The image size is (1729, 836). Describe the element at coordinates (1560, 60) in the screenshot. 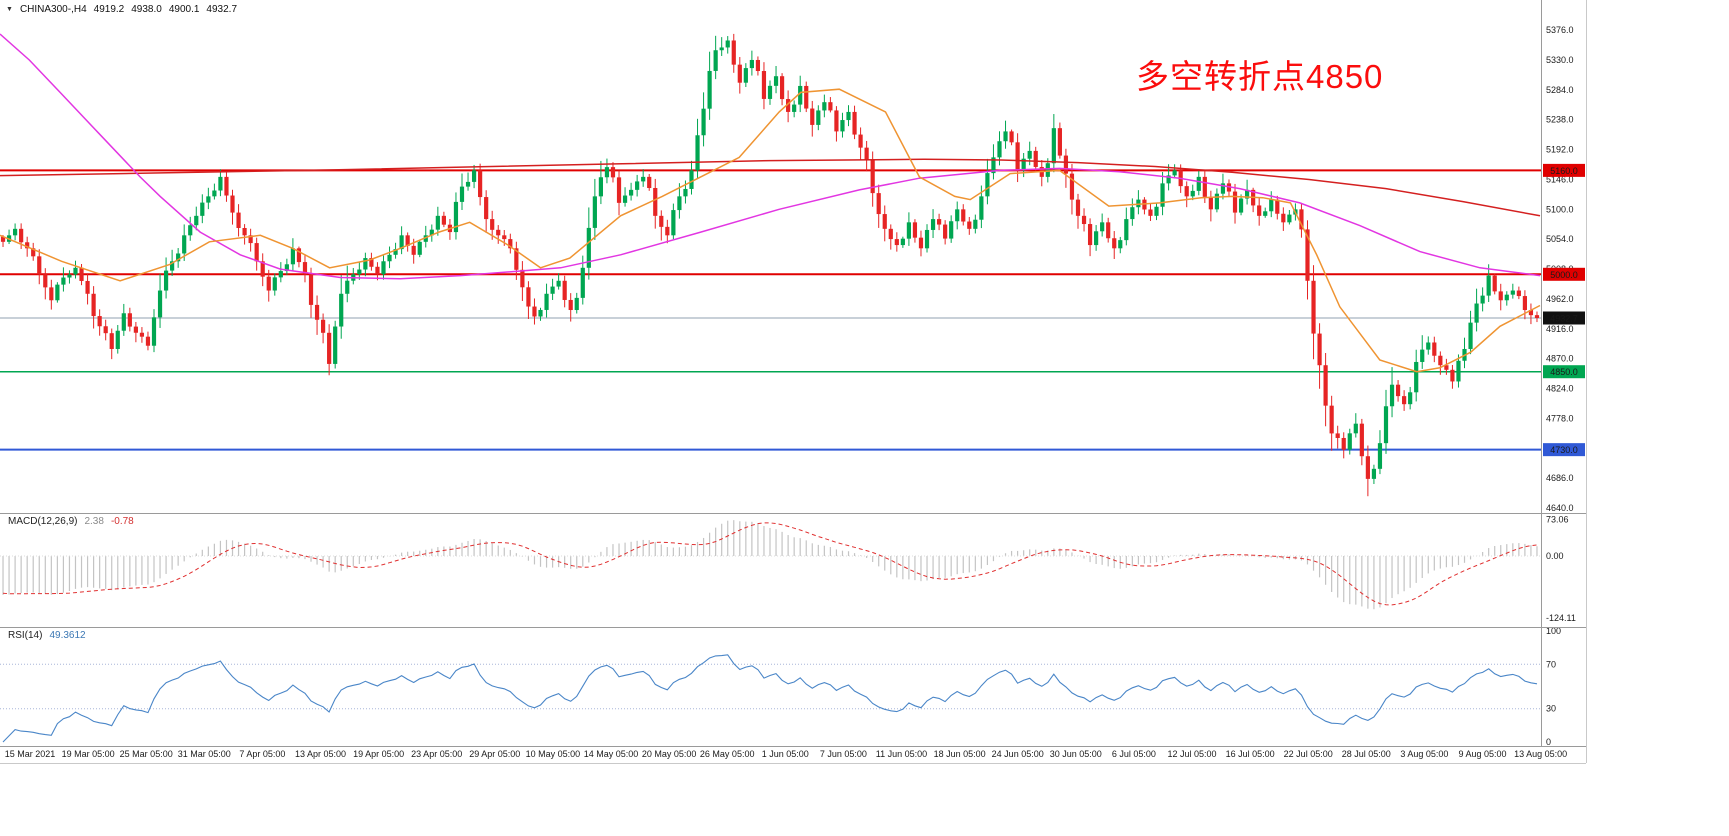

I see `price-tick: 5330.0` at that location.